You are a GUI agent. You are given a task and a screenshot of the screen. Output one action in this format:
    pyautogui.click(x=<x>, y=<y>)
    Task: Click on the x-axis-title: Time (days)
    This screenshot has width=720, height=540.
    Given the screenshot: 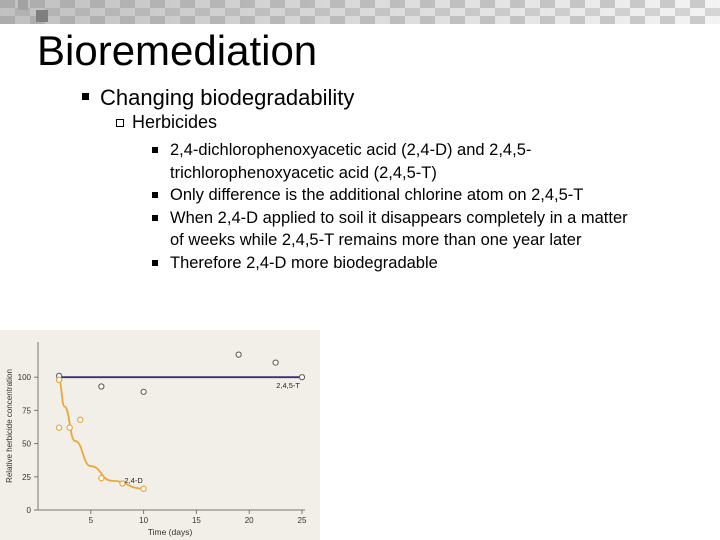 What is the action you would take?
    pyautogui.click(x=170, y=532)
    